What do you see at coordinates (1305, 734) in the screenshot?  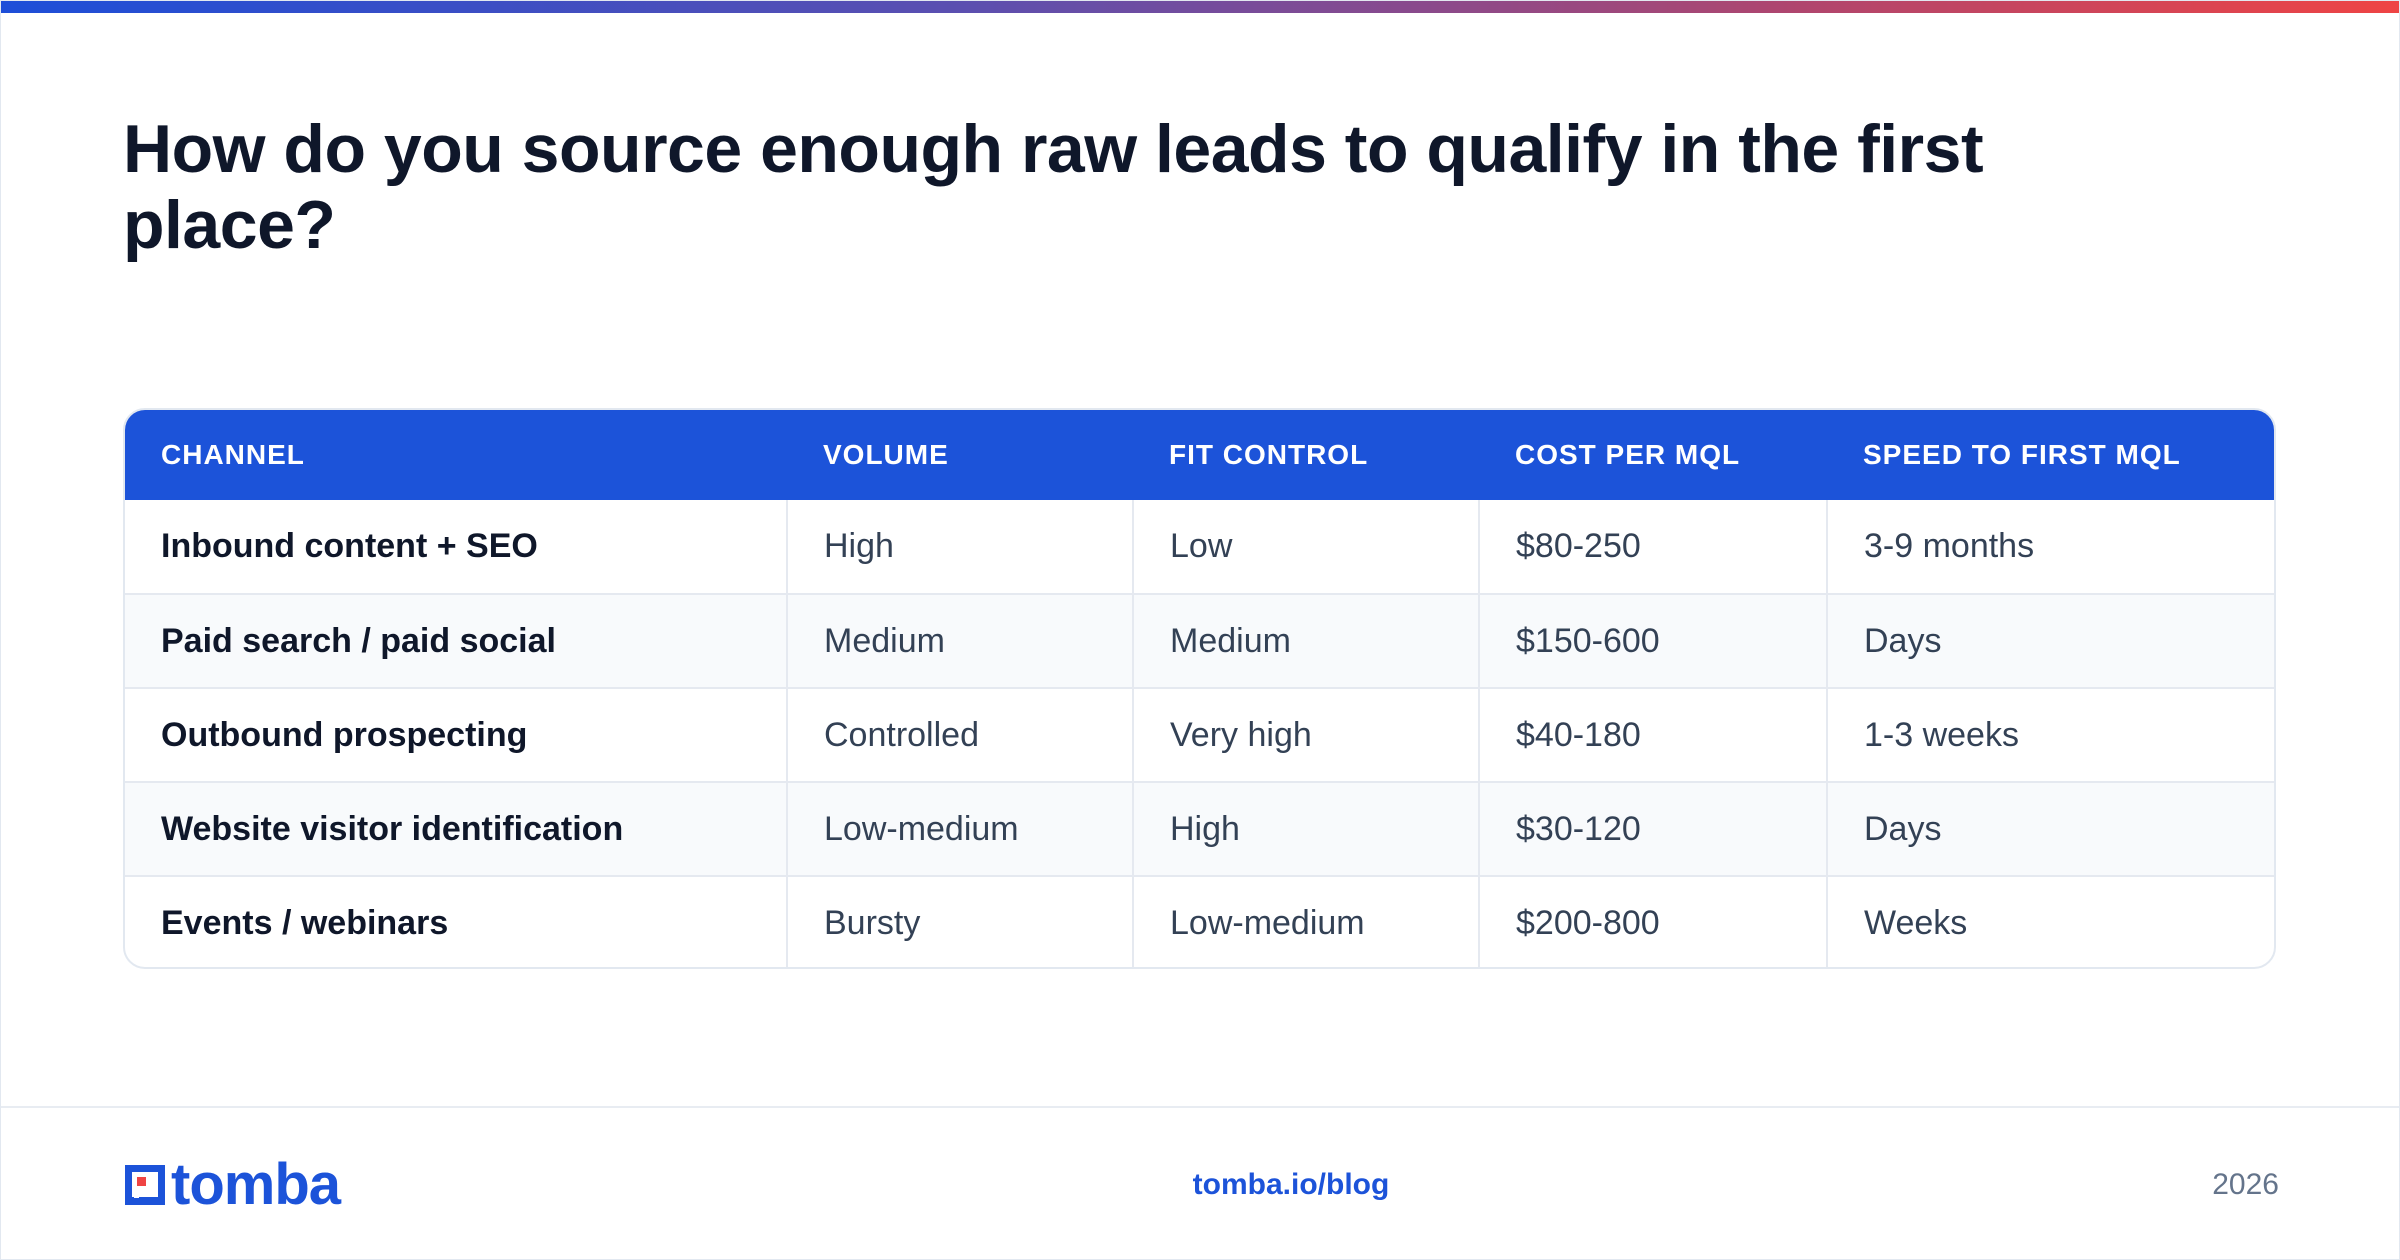 I see `cell-fit-control: Very high` at bounding box center [1305, 734].